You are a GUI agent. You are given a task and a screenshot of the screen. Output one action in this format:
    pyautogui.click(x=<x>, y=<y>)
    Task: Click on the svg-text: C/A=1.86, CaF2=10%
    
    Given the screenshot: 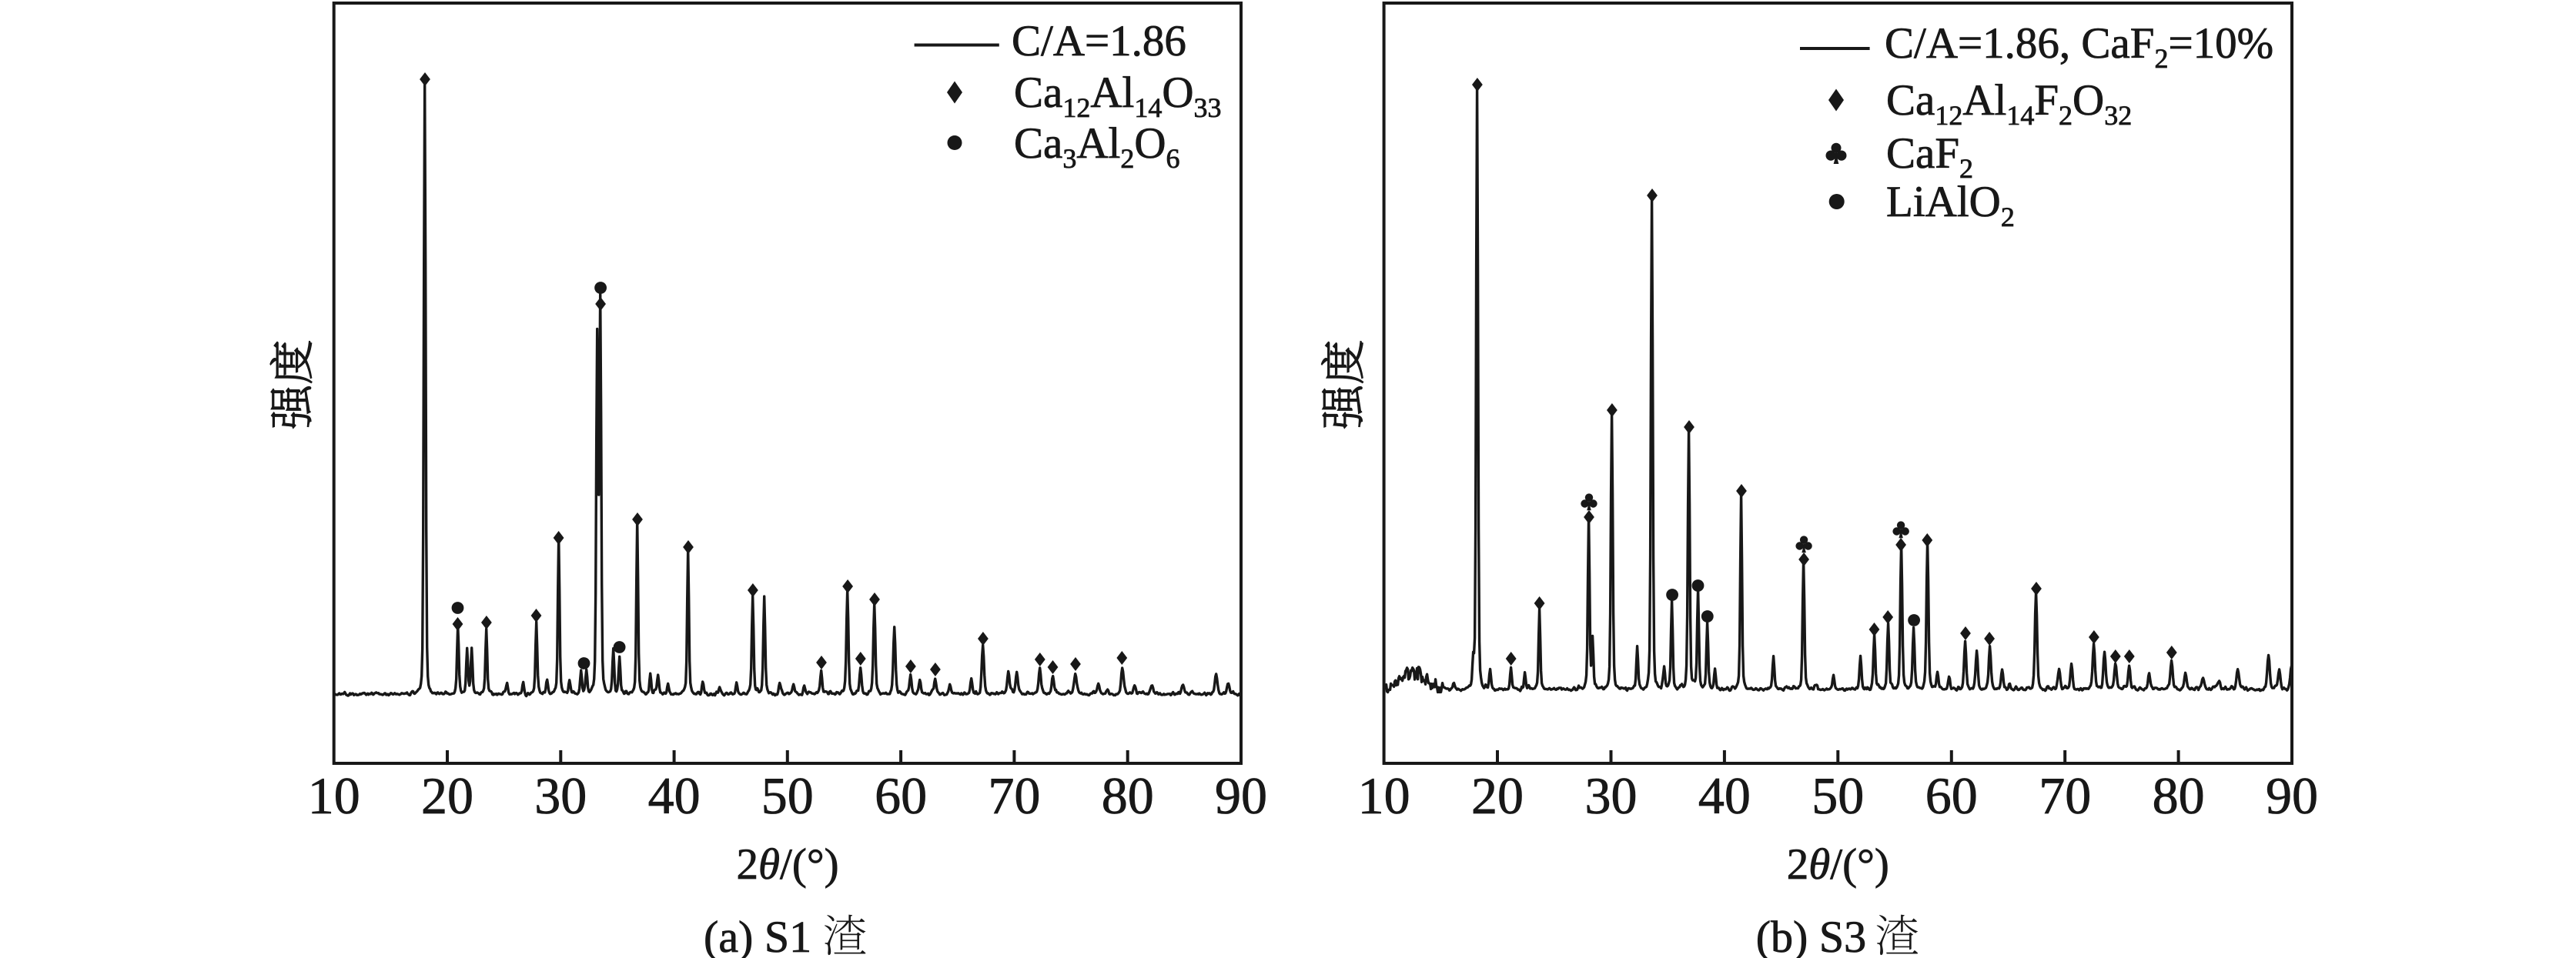 What is the action you would take?
    pyautogui.click(x=2079, y=46)
    